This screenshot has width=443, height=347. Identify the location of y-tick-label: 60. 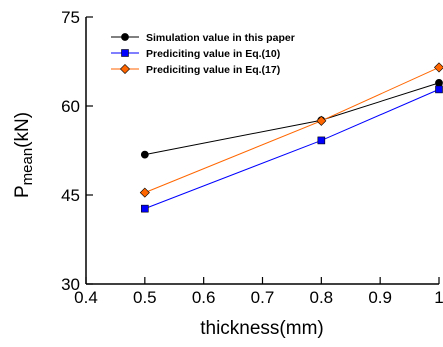
(70, 106).